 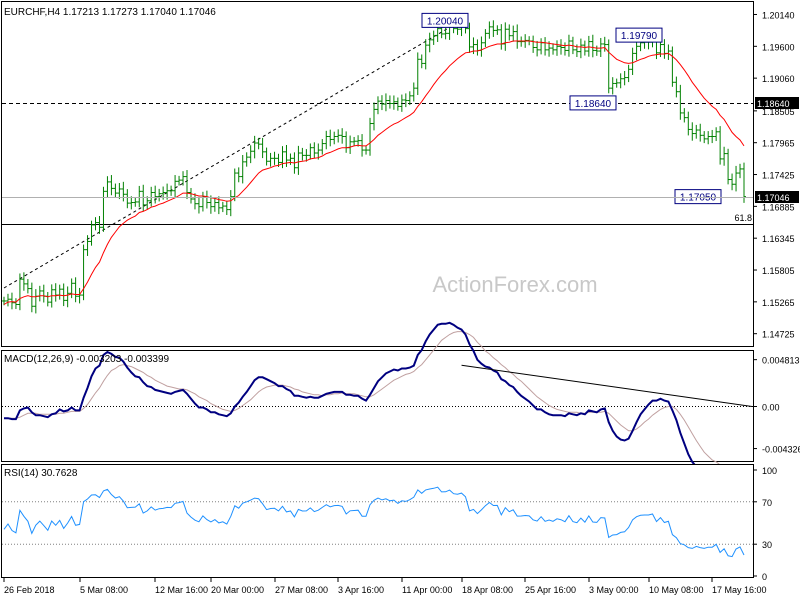 I want to click on price-tick-label: 1.16345, so click(x=778, y=239).